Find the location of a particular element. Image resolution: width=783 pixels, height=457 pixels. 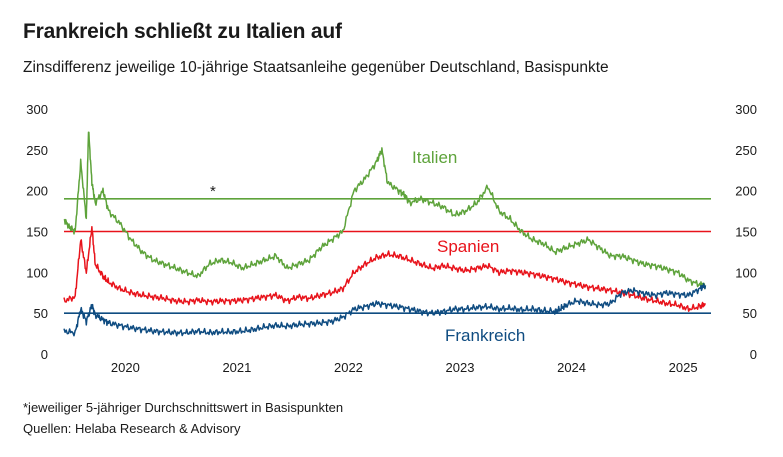

y-axis-left: 0 50 100 150 200 250 300 is located at coordinates (37, 232).